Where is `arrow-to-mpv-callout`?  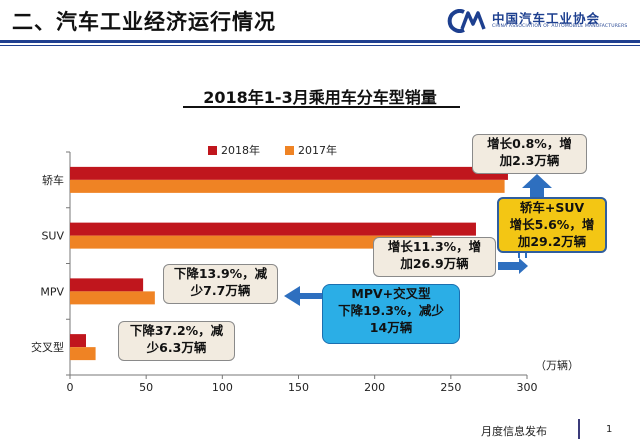 arrow-to-mpv-callout is located at coordinates (305, 296).